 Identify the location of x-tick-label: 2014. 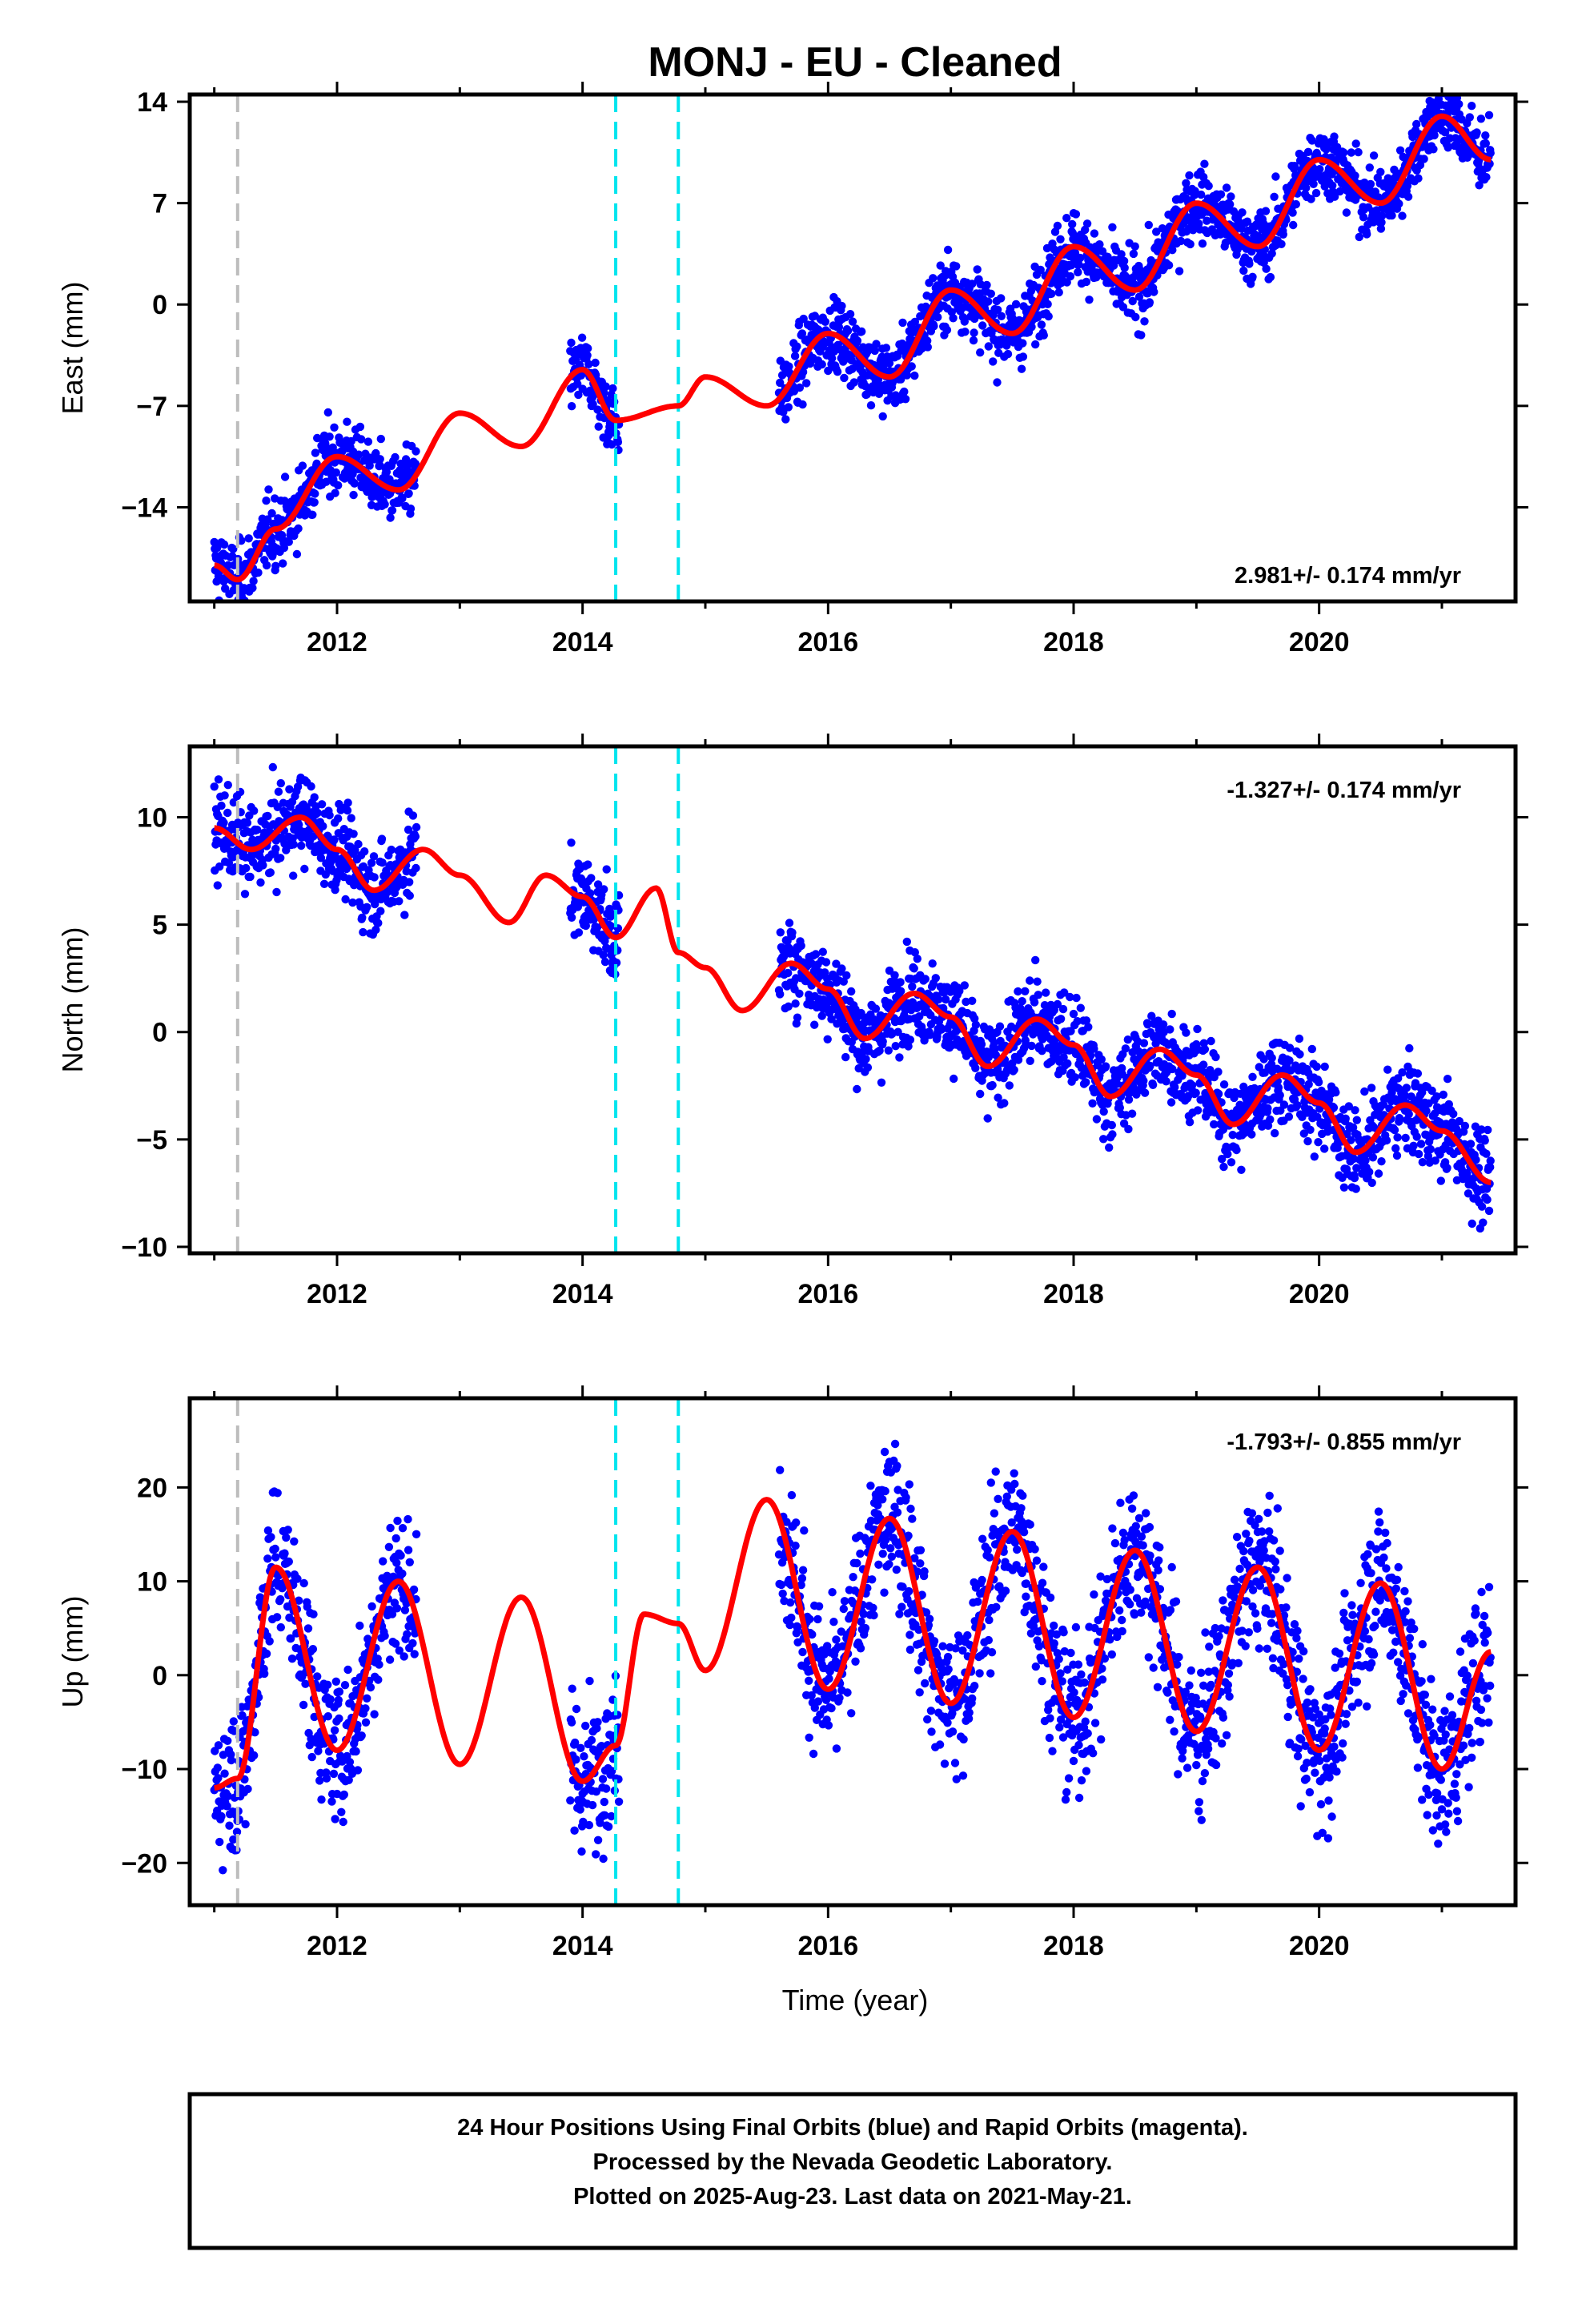
(582, 642).